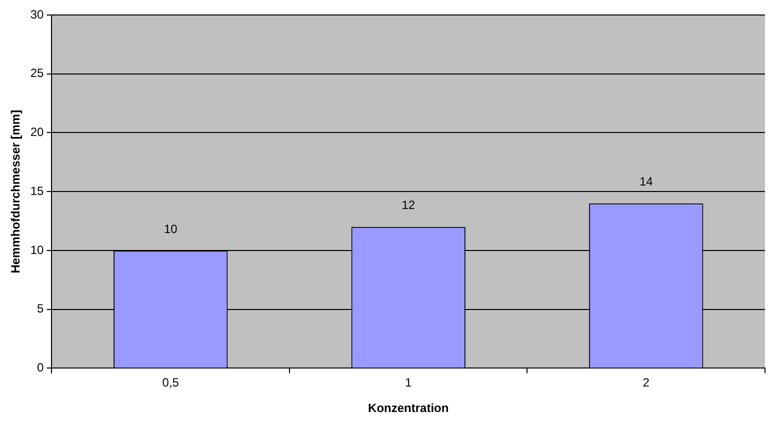 This screenshot has height=425, width=770. I want to click on x-axis-title: Konzentration, so click(408, 408).